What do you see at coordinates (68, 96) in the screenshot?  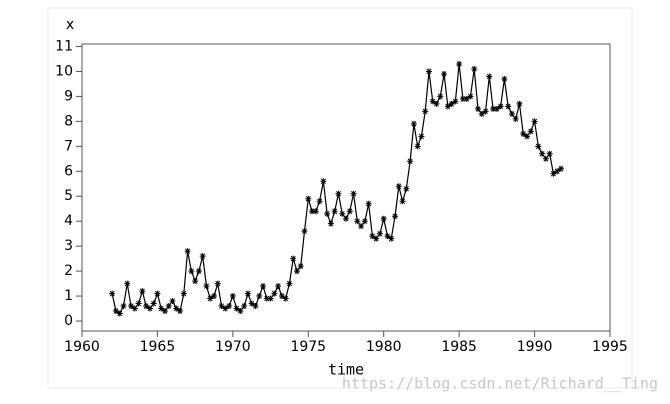 I see `y-tick-label: 9` at bounding box center [68, 96].